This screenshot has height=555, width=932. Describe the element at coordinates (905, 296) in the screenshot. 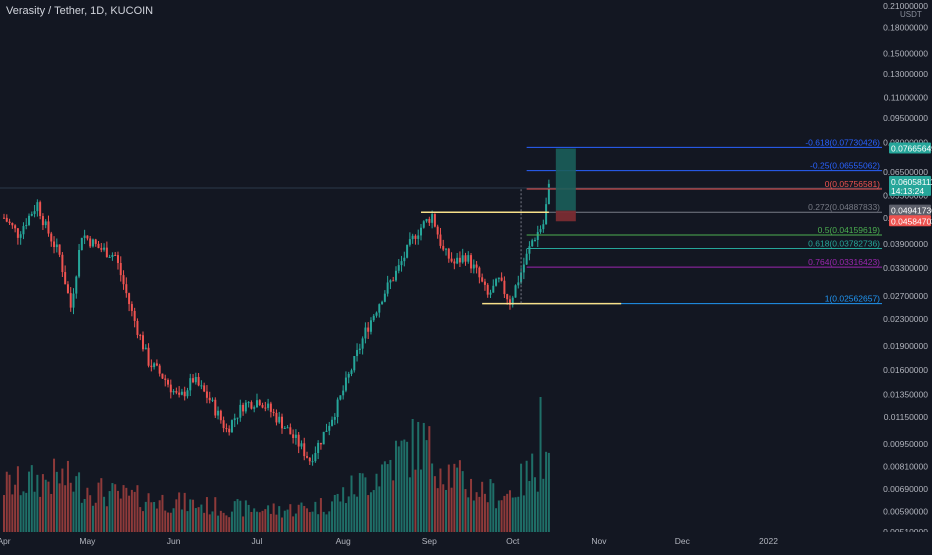

I see `price-tick-label: 0.02700000` at that location.